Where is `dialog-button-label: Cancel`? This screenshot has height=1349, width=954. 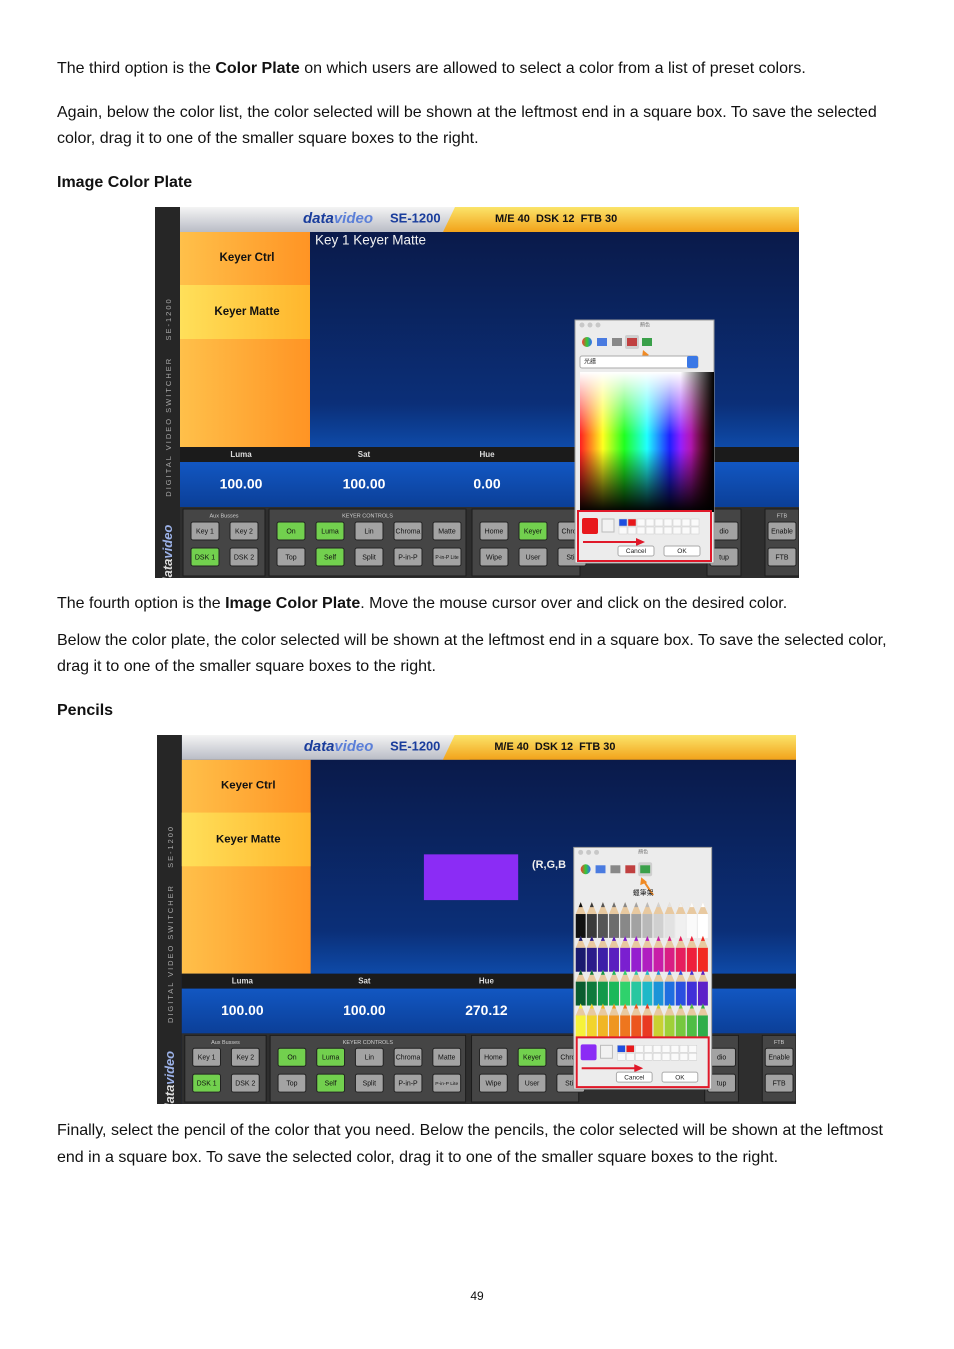
dialog-button-label: Cancel is located at coordinates (636, 551).